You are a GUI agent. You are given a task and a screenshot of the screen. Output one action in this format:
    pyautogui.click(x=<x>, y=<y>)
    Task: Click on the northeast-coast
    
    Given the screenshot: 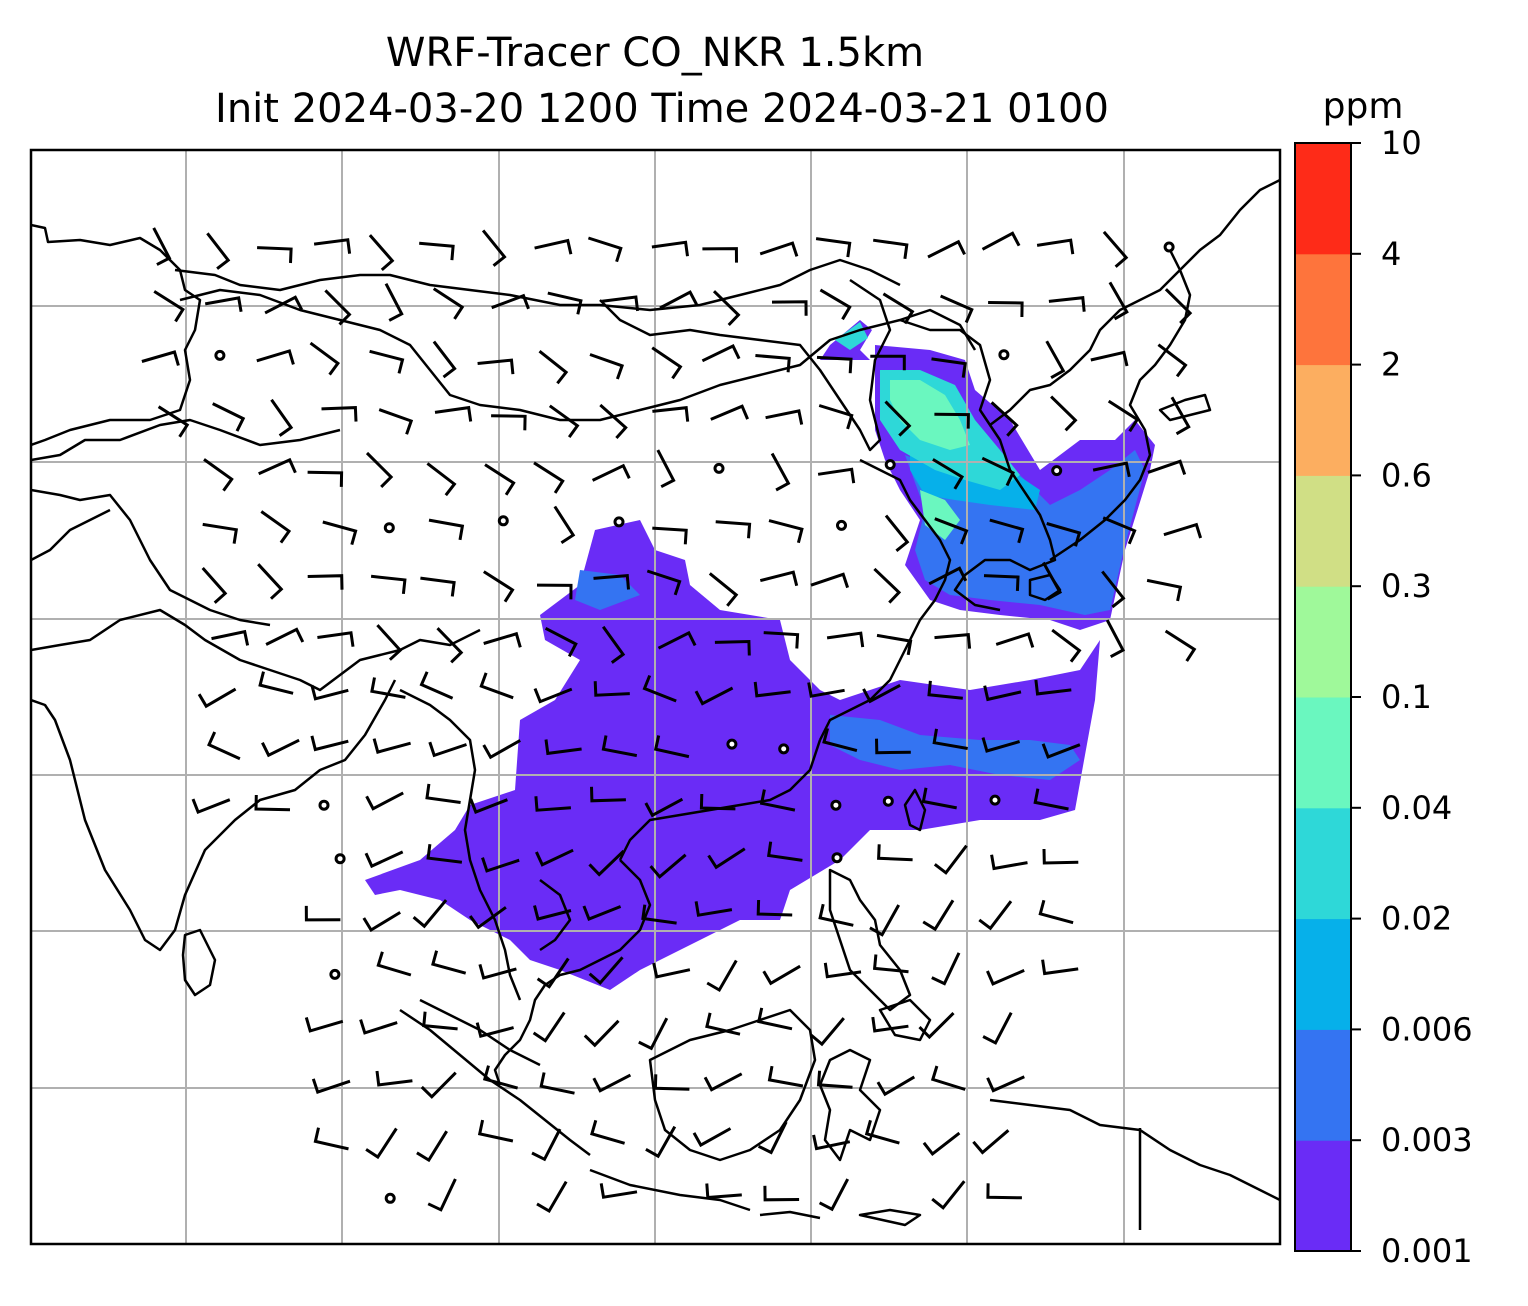 What is the action you would take?
    pyautogui.click(x=1089, y=302)
    